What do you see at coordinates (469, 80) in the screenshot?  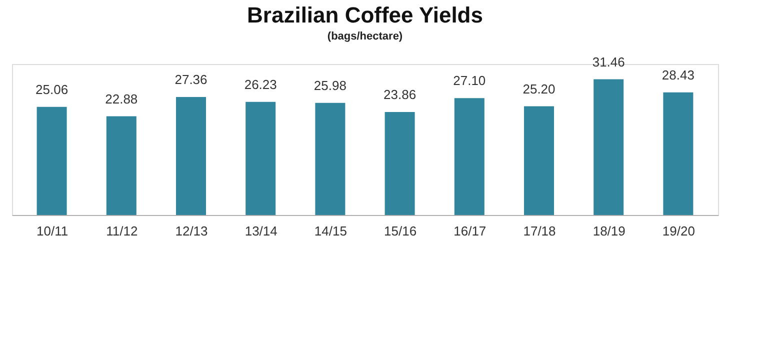 I see `data-label: 27.10` at bounding box center [469, 80].